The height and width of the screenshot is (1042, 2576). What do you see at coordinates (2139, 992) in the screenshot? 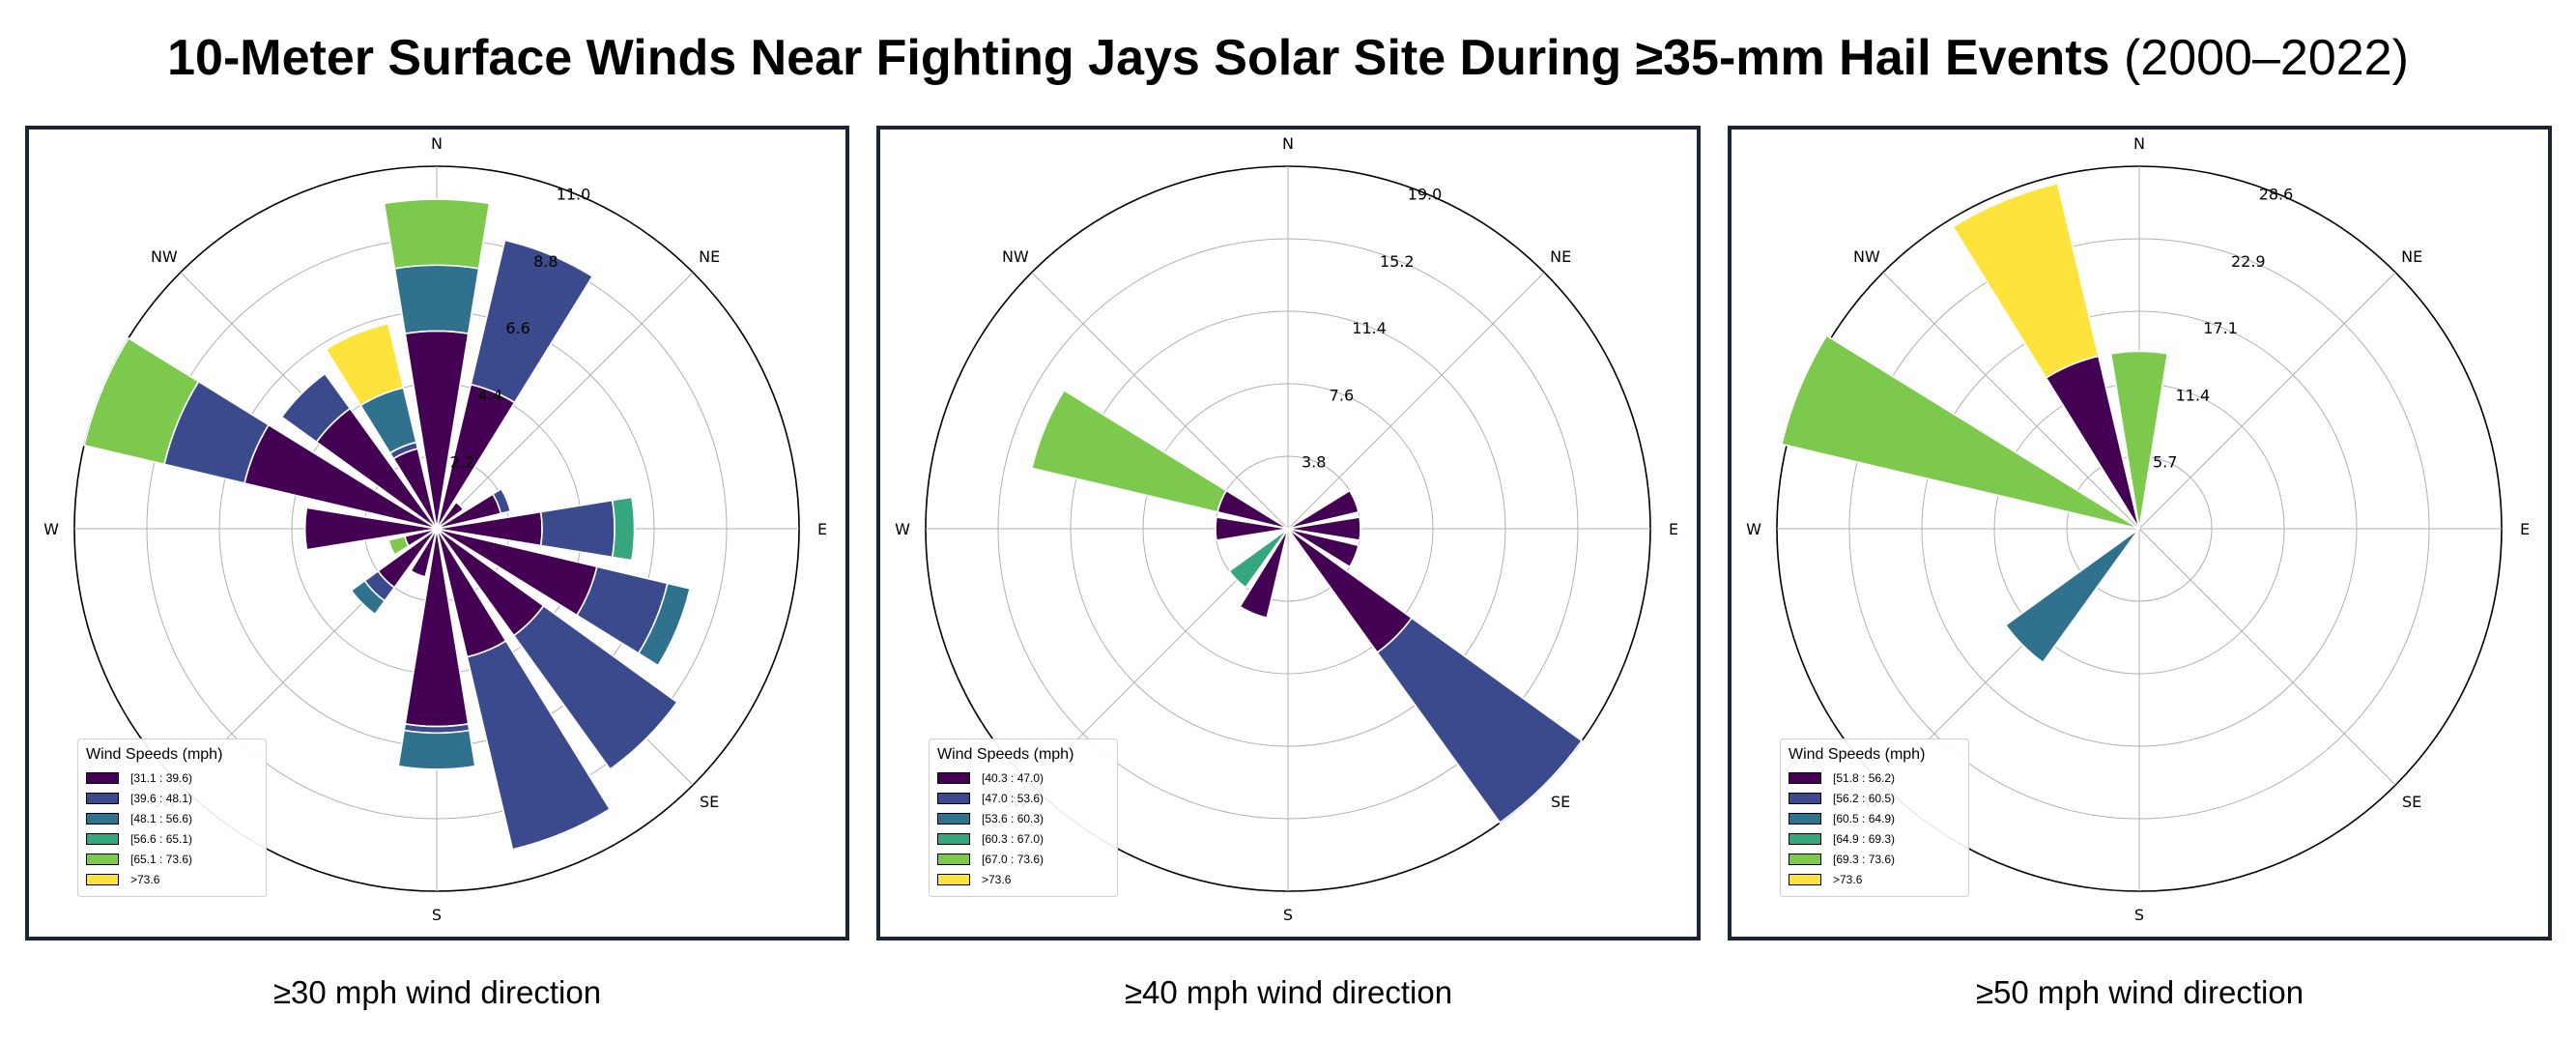
I see `panel-caption-50mph: ≥50 mph wind direction` at bounding box center [2139, 992].